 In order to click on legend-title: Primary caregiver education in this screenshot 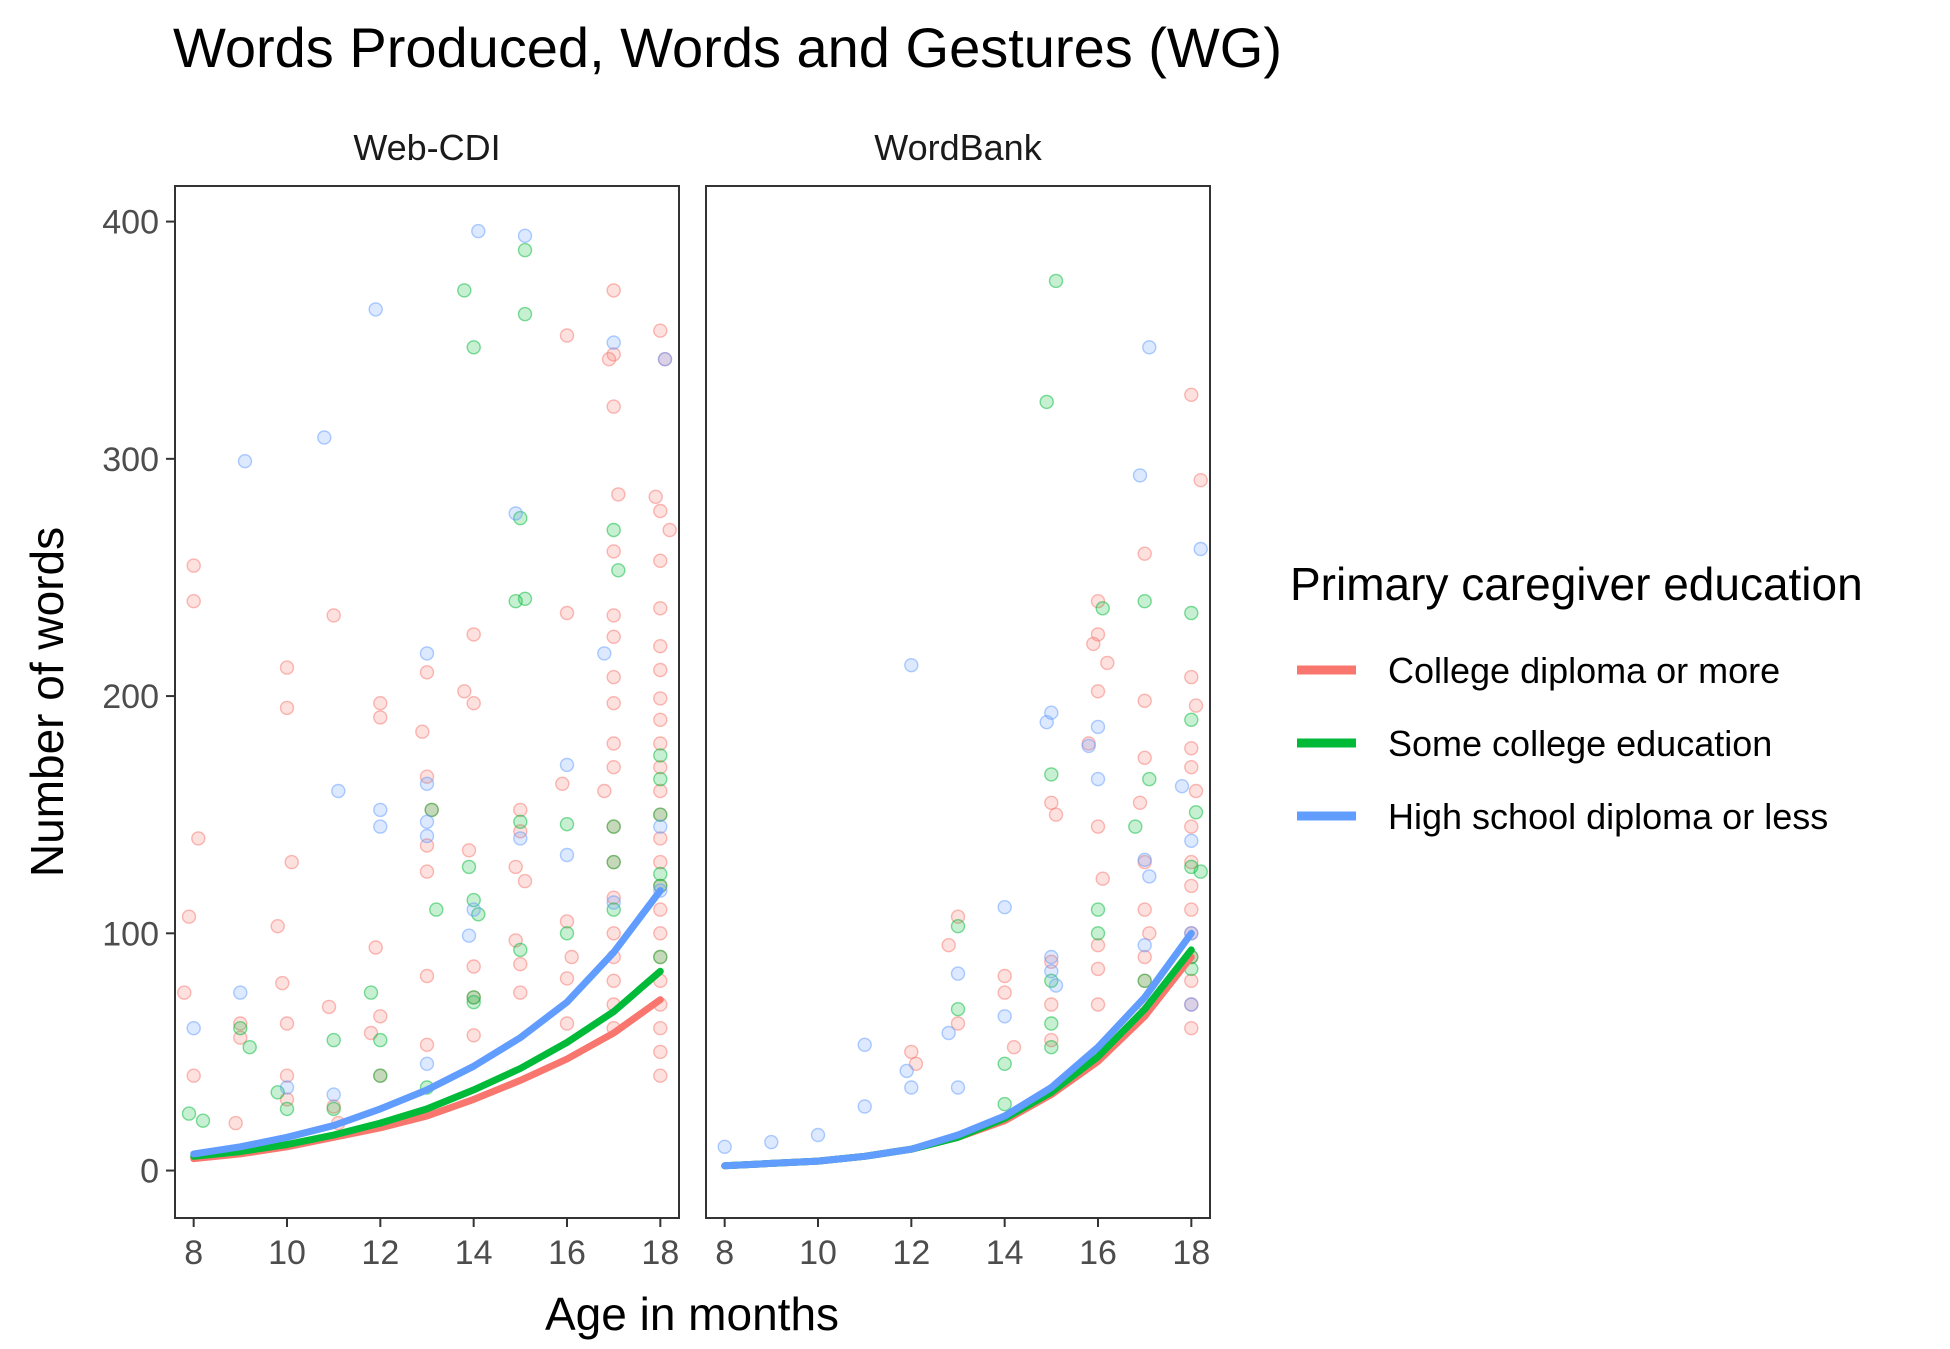, I will do `click(1576, 584)`.